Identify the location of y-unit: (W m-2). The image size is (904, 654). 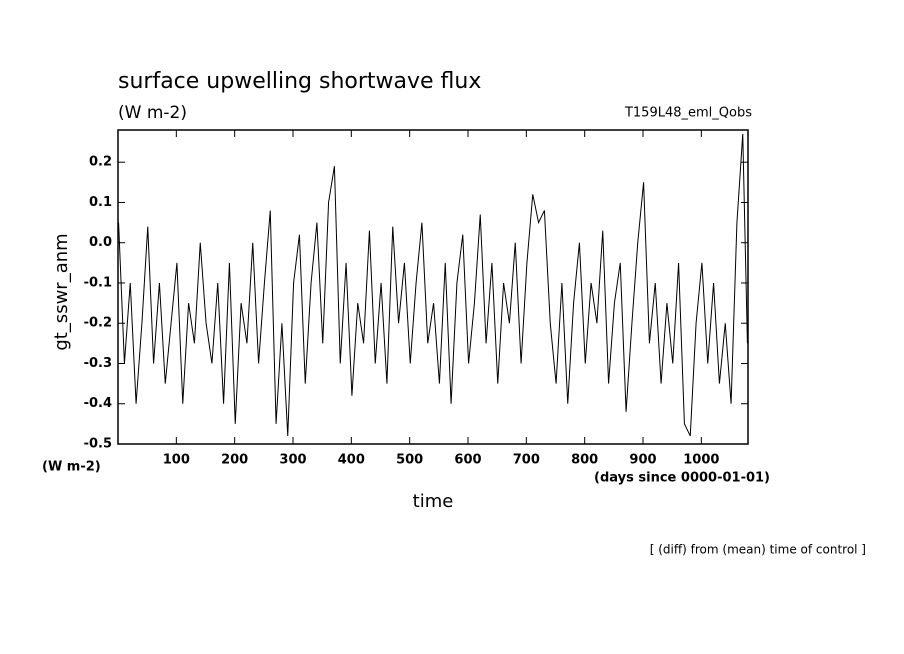
(71, 467).